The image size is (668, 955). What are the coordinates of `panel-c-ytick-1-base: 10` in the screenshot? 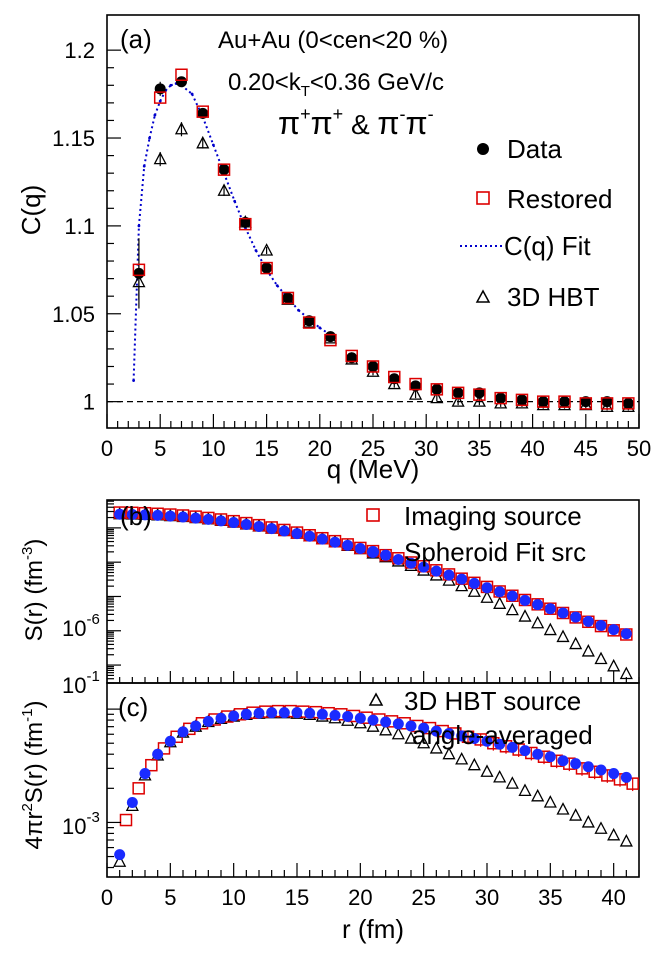 It's located at (74, 826).